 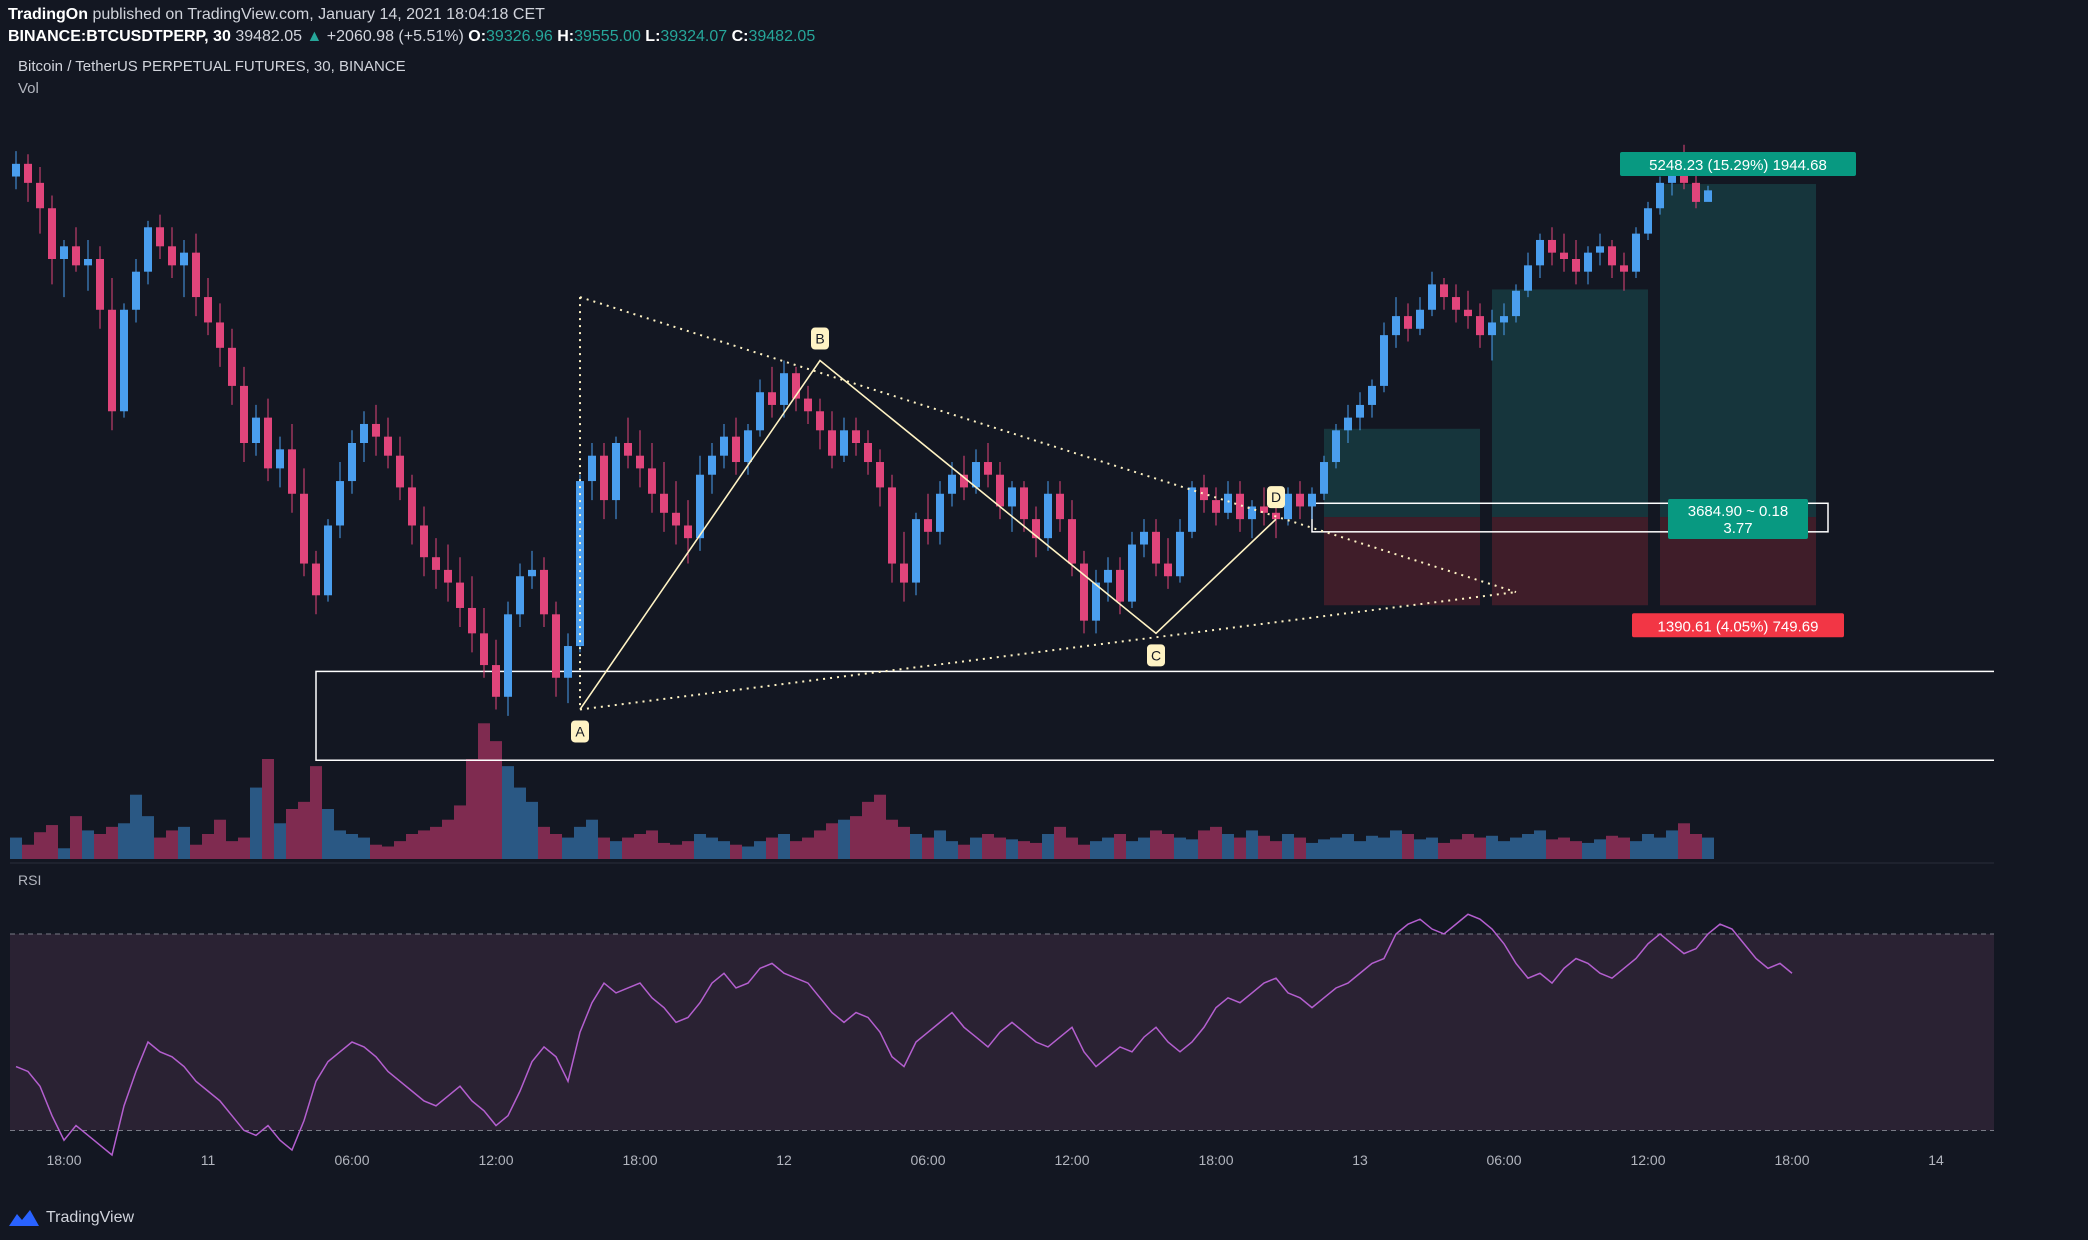 I want to click on last-price: 39482.05, so click(x=269, y=36).